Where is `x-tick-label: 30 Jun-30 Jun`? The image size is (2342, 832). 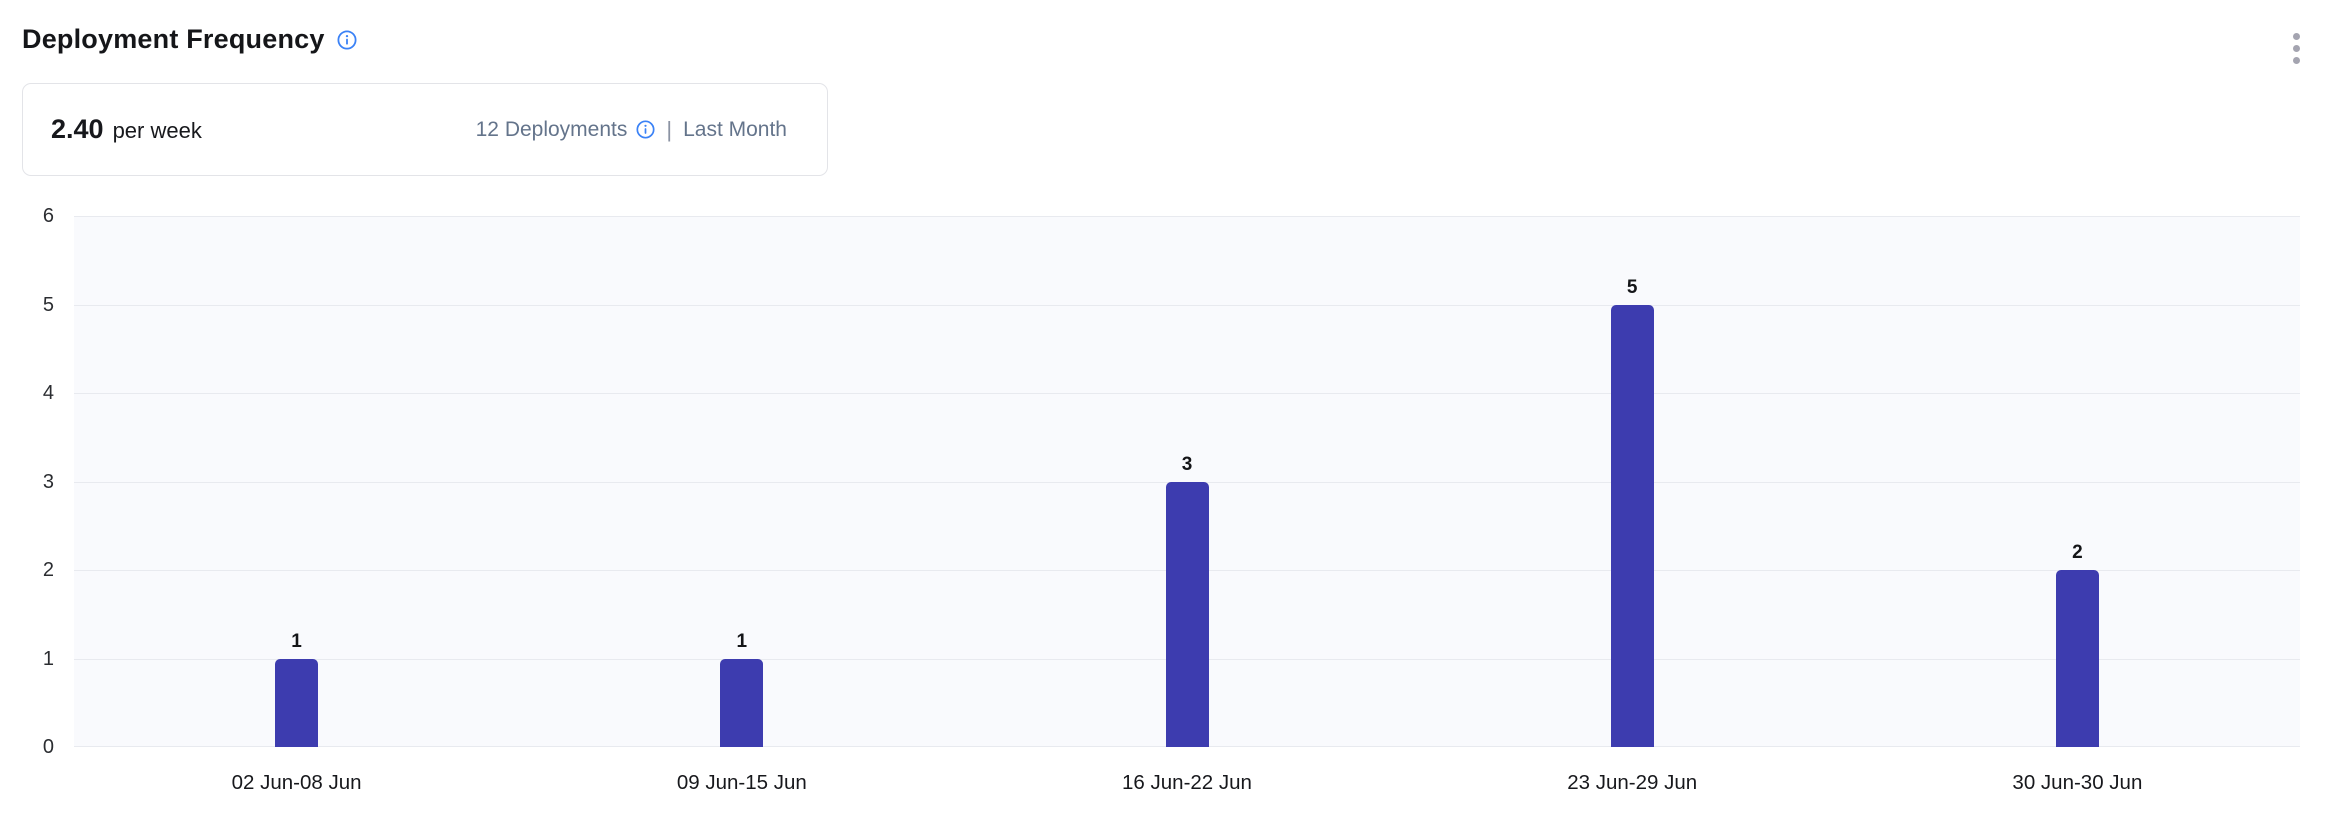 x-tick-label: 30 Jun-30 Jun is located at coordinates (2077, 782).